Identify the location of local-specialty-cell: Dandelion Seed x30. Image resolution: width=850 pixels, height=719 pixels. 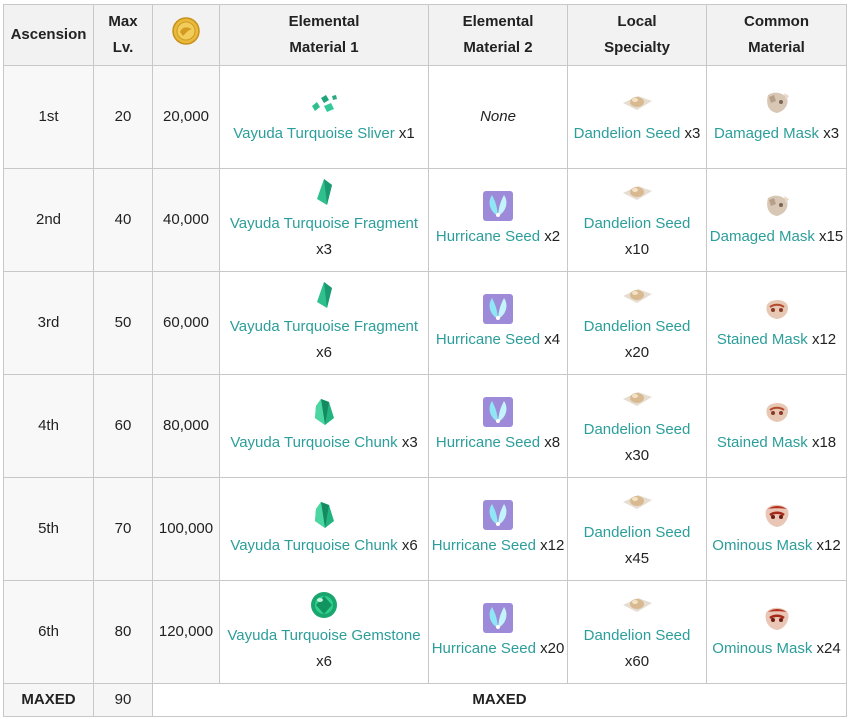
(637, 426).